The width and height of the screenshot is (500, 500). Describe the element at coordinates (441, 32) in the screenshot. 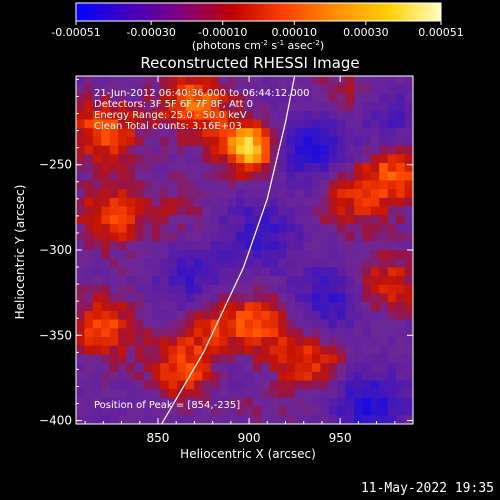

I see `colorbar-tick-label: 0.00051` at that location.